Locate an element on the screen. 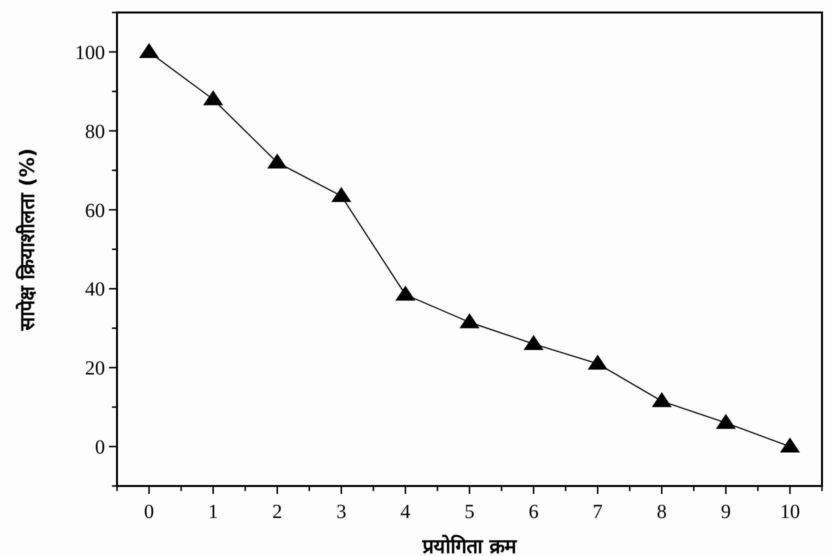  x-tick-label: 8 is located at coordinates (661, 512).